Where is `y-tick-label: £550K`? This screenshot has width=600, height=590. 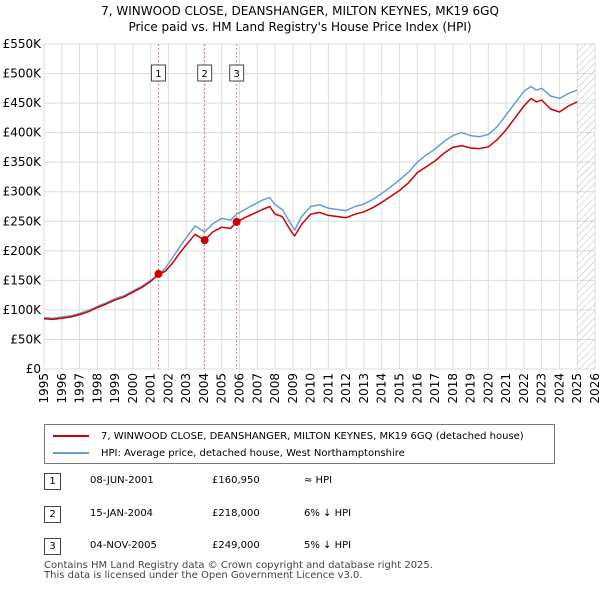 y-tick-label: £550K is located at coordinates (23, 44).